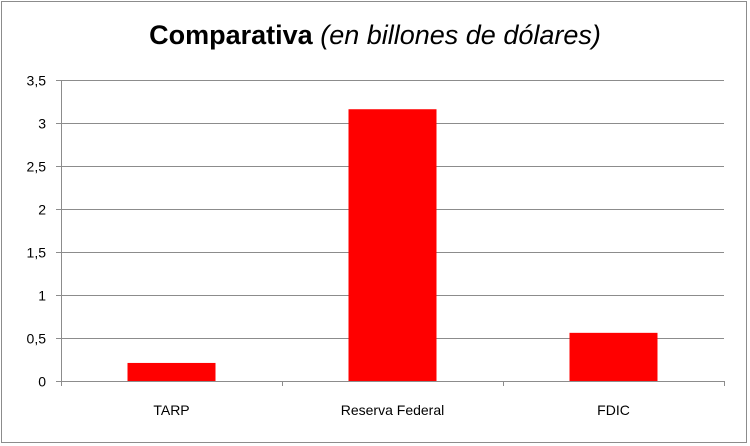 The height and width of the screenshot is (446, 750). What do you see at coordinates (37, 253) in the screenshot?
I see `y-tick-label: 1,5` at bounding box center [37, 253].